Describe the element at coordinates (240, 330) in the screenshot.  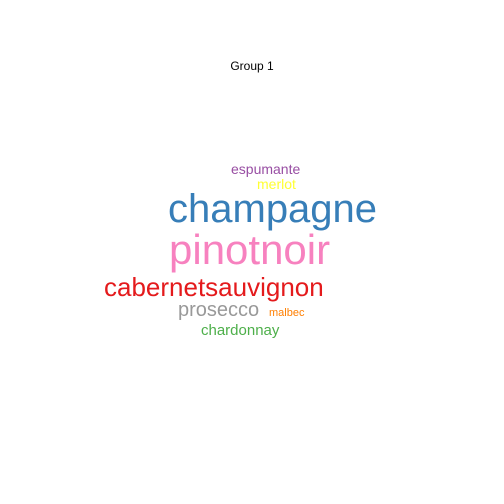
I see `word-chardonnay: chardonnay` at that location.